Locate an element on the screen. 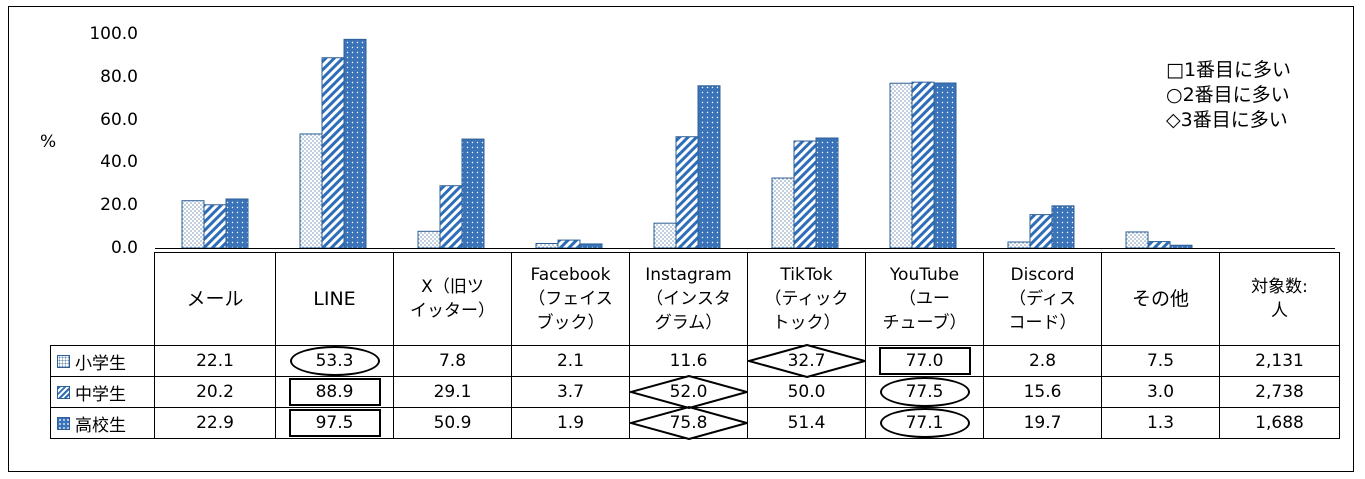  table-cell: 2.1 is located at coordinates (570, 361).